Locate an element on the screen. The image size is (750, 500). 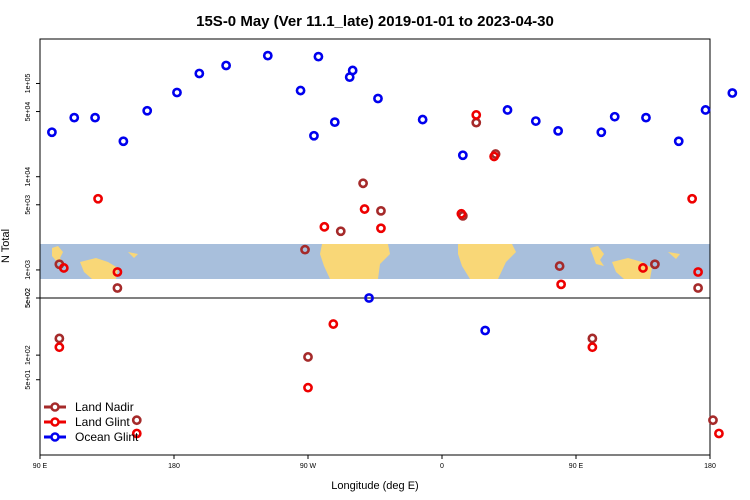
legend-item-ocean-glint: Ocean Glint is located at coordinates (91, 437).